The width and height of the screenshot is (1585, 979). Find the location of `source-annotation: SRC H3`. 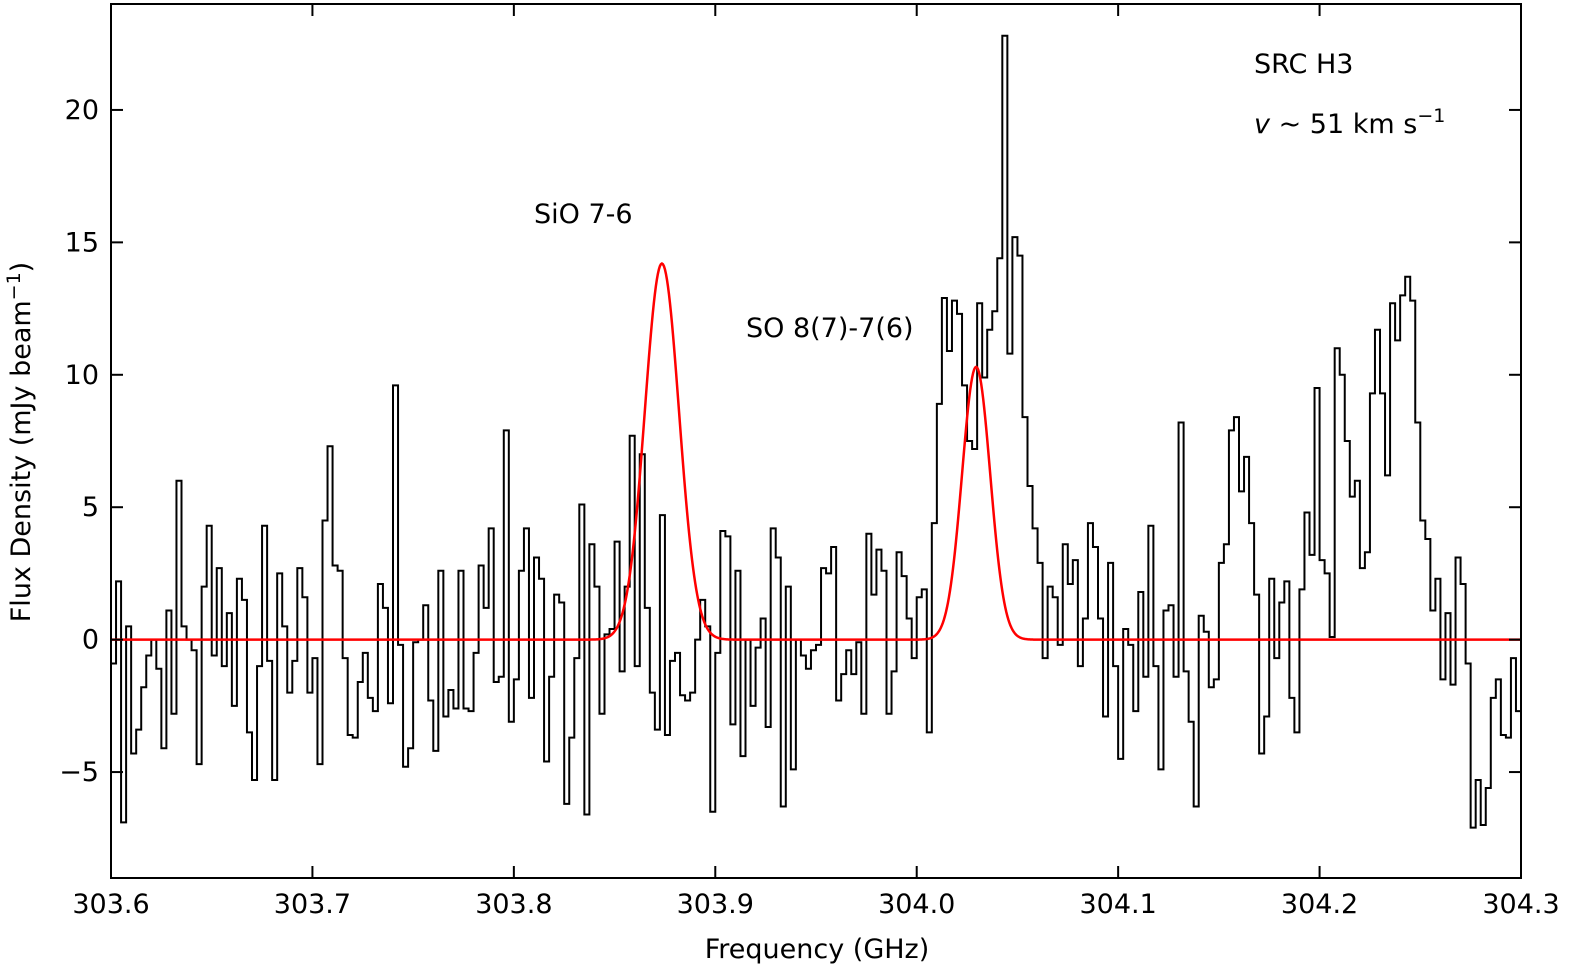

source-annotation: SRC H3 is located at coordinates (1303, 64).